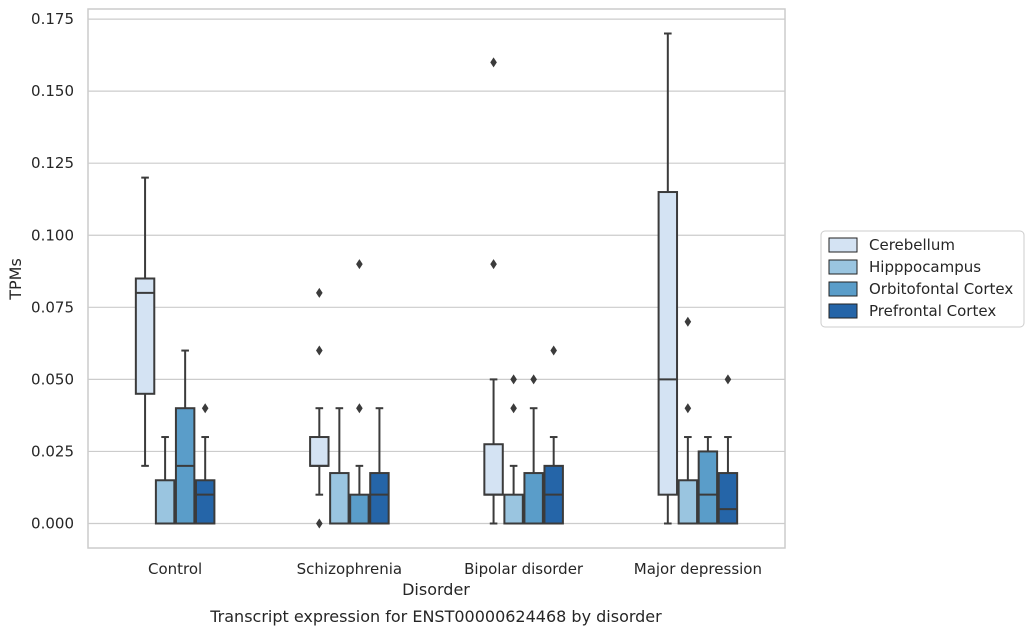  Describe the element at coordinates (912, 245) in the screenshot. I see `legend-label: Cerebellum` at that location.